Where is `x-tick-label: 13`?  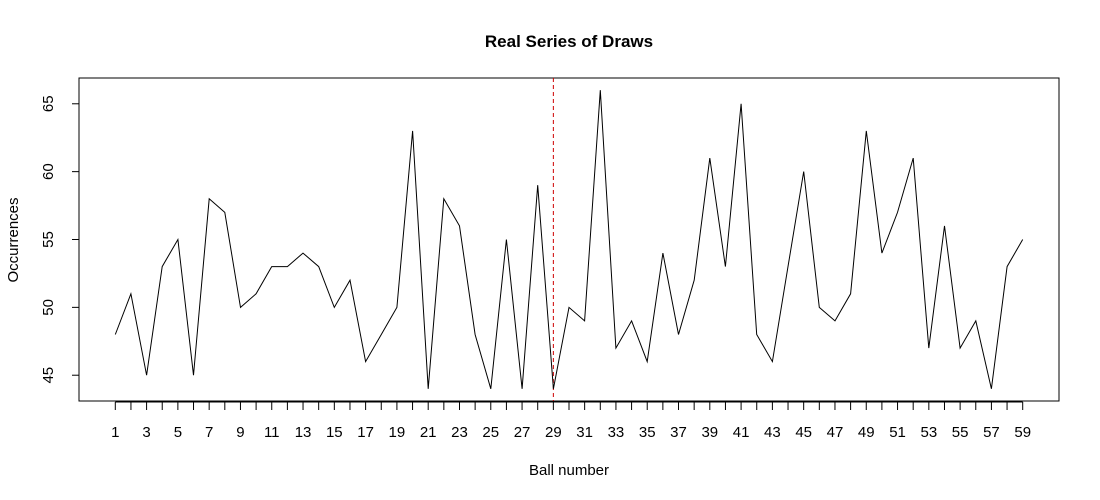
x-tick-label: 13 is located at coordinates (303, 432).